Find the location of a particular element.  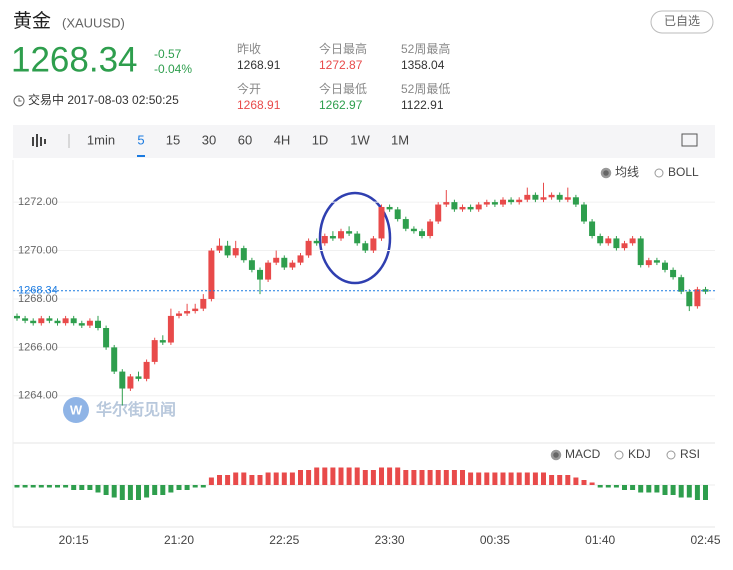

chart-icon is located at coordinates (689, 140).